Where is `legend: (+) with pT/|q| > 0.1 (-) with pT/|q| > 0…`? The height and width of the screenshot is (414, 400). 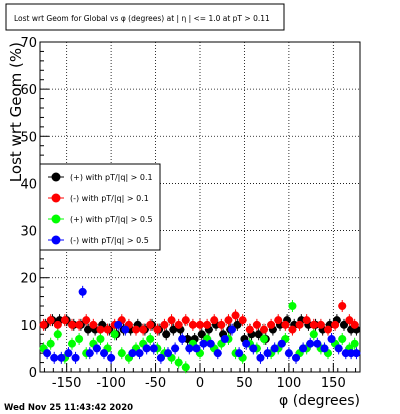 legend: (+) with pT/|q| > 0.1 (-) with pT/|q| > 0… is located at coordinates (100, 207).